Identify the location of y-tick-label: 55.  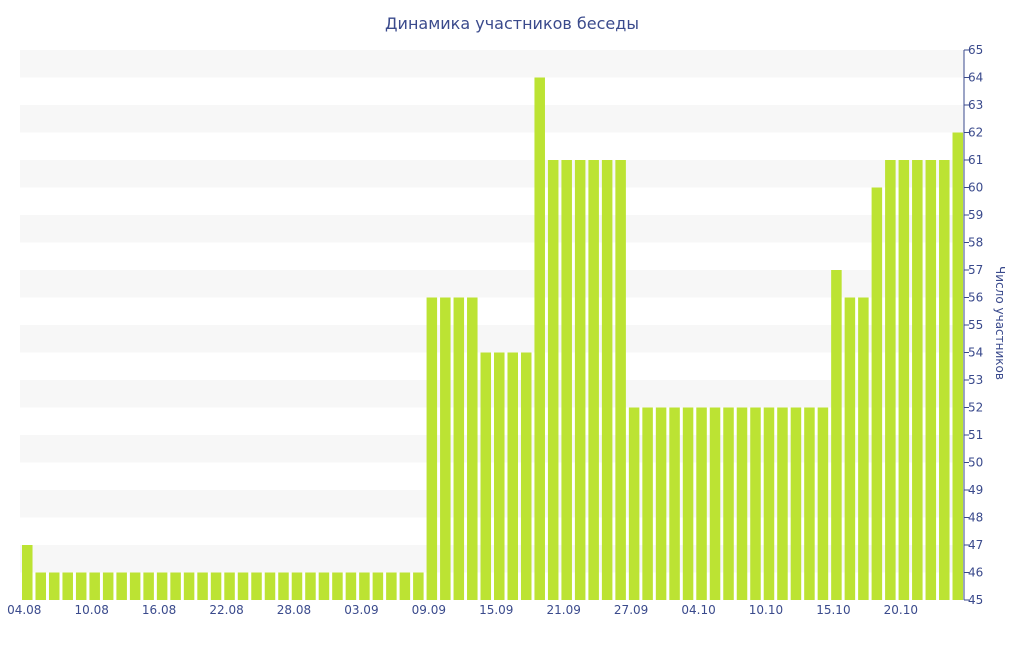
(975, 325).